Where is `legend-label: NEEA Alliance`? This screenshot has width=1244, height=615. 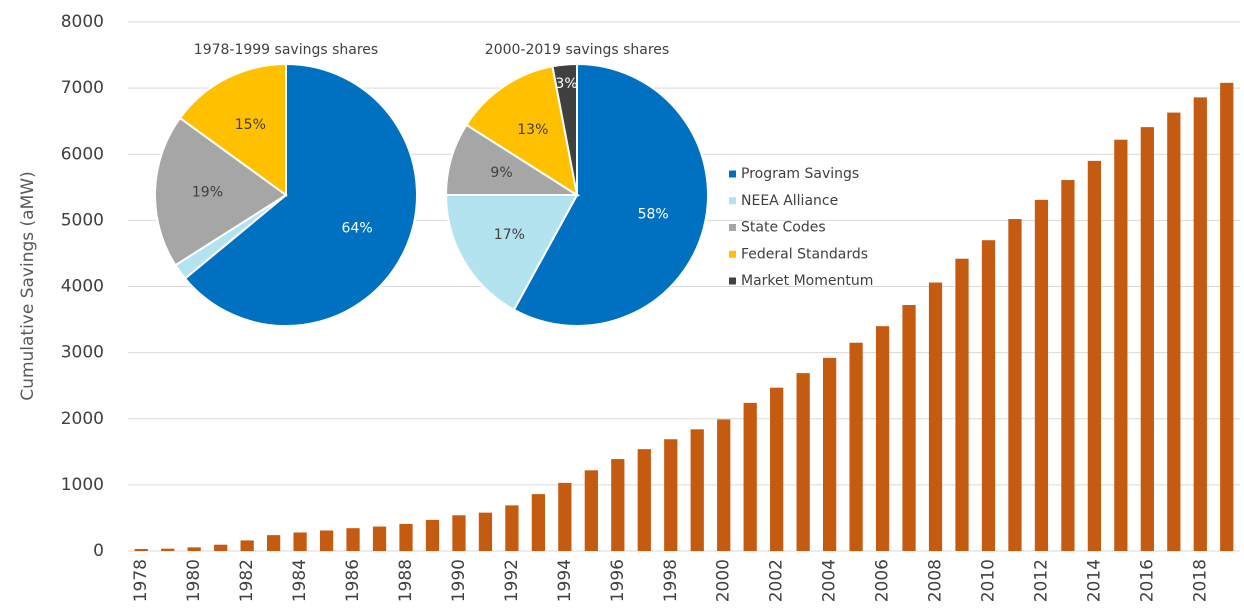
legend-label: NEEA Alliance is located at coordinates (789, 201).